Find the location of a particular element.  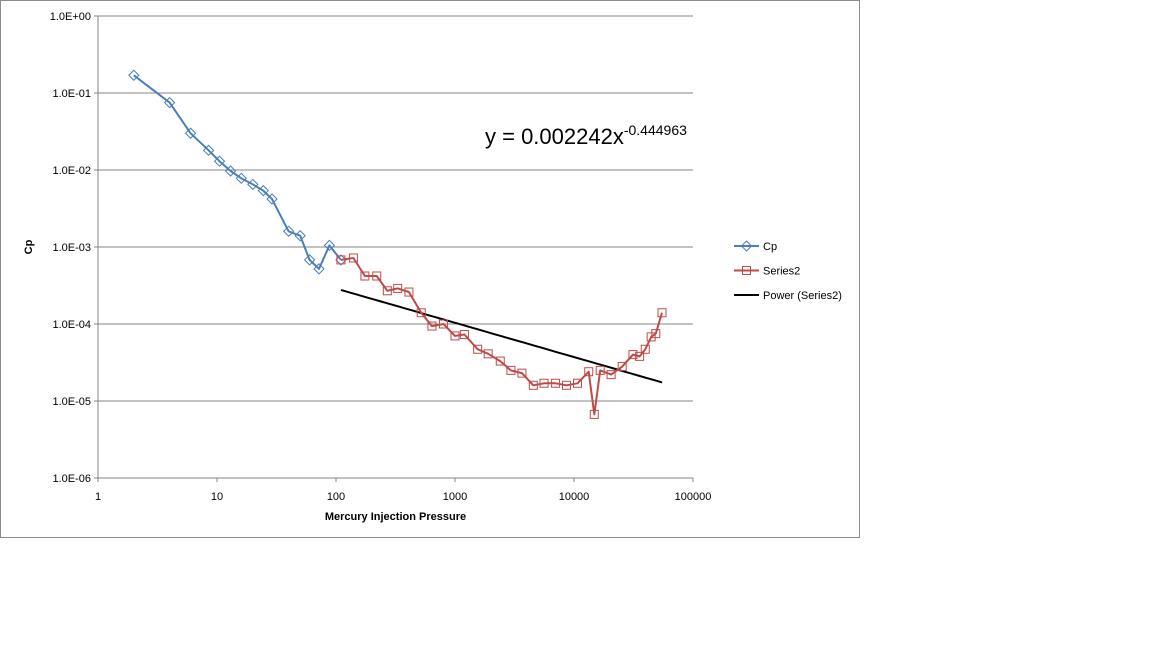

trendline-equation-base: y = 0.002242x is located at coordinates (554, 136).